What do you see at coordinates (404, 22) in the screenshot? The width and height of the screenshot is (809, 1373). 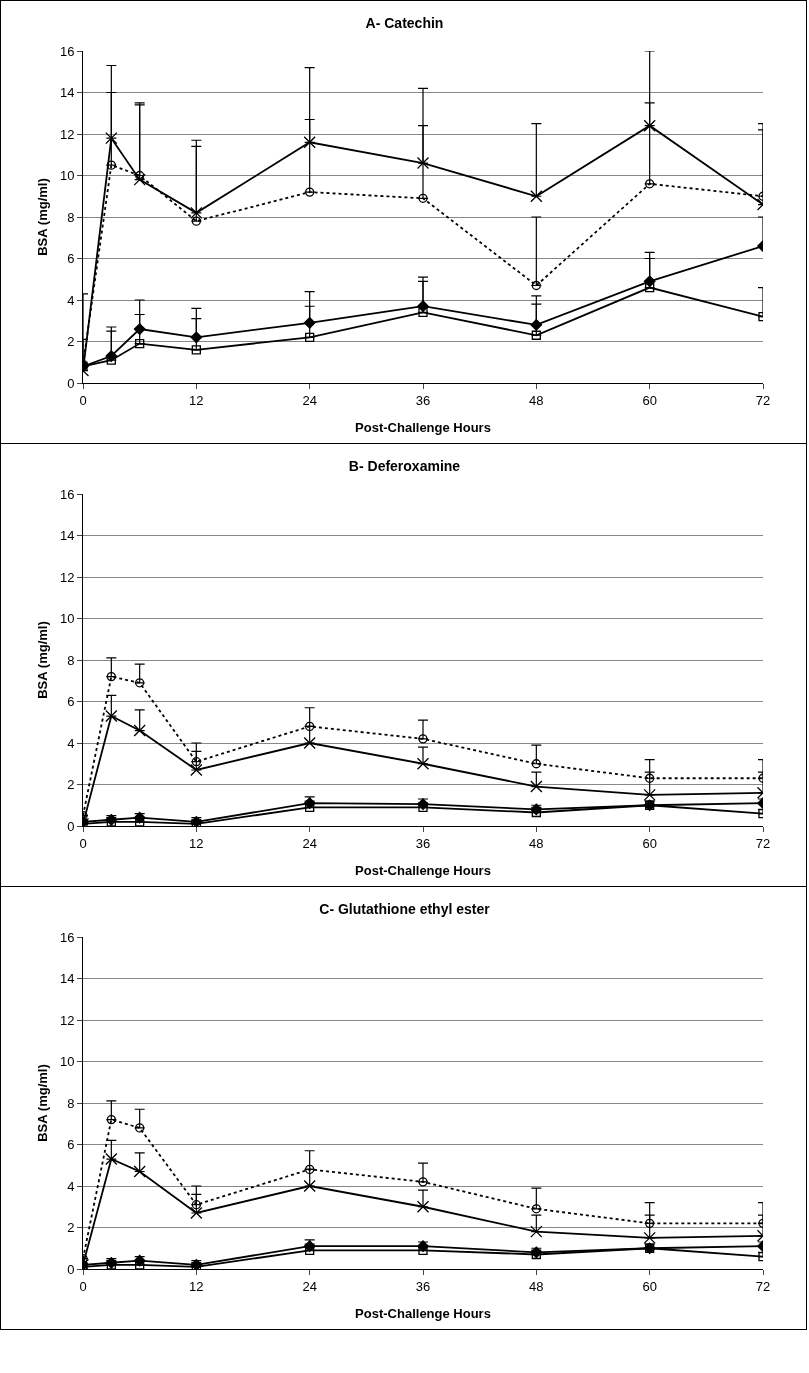 I see `chart-title: A- Catechin` at bounding box center [404, 22].